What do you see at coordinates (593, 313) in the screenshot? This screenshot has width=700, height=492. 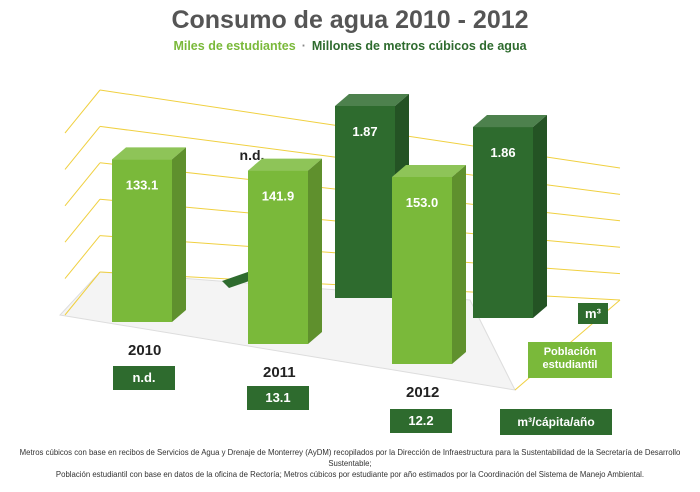 I see `legend-water: m³` at bounding box center [593, 313].